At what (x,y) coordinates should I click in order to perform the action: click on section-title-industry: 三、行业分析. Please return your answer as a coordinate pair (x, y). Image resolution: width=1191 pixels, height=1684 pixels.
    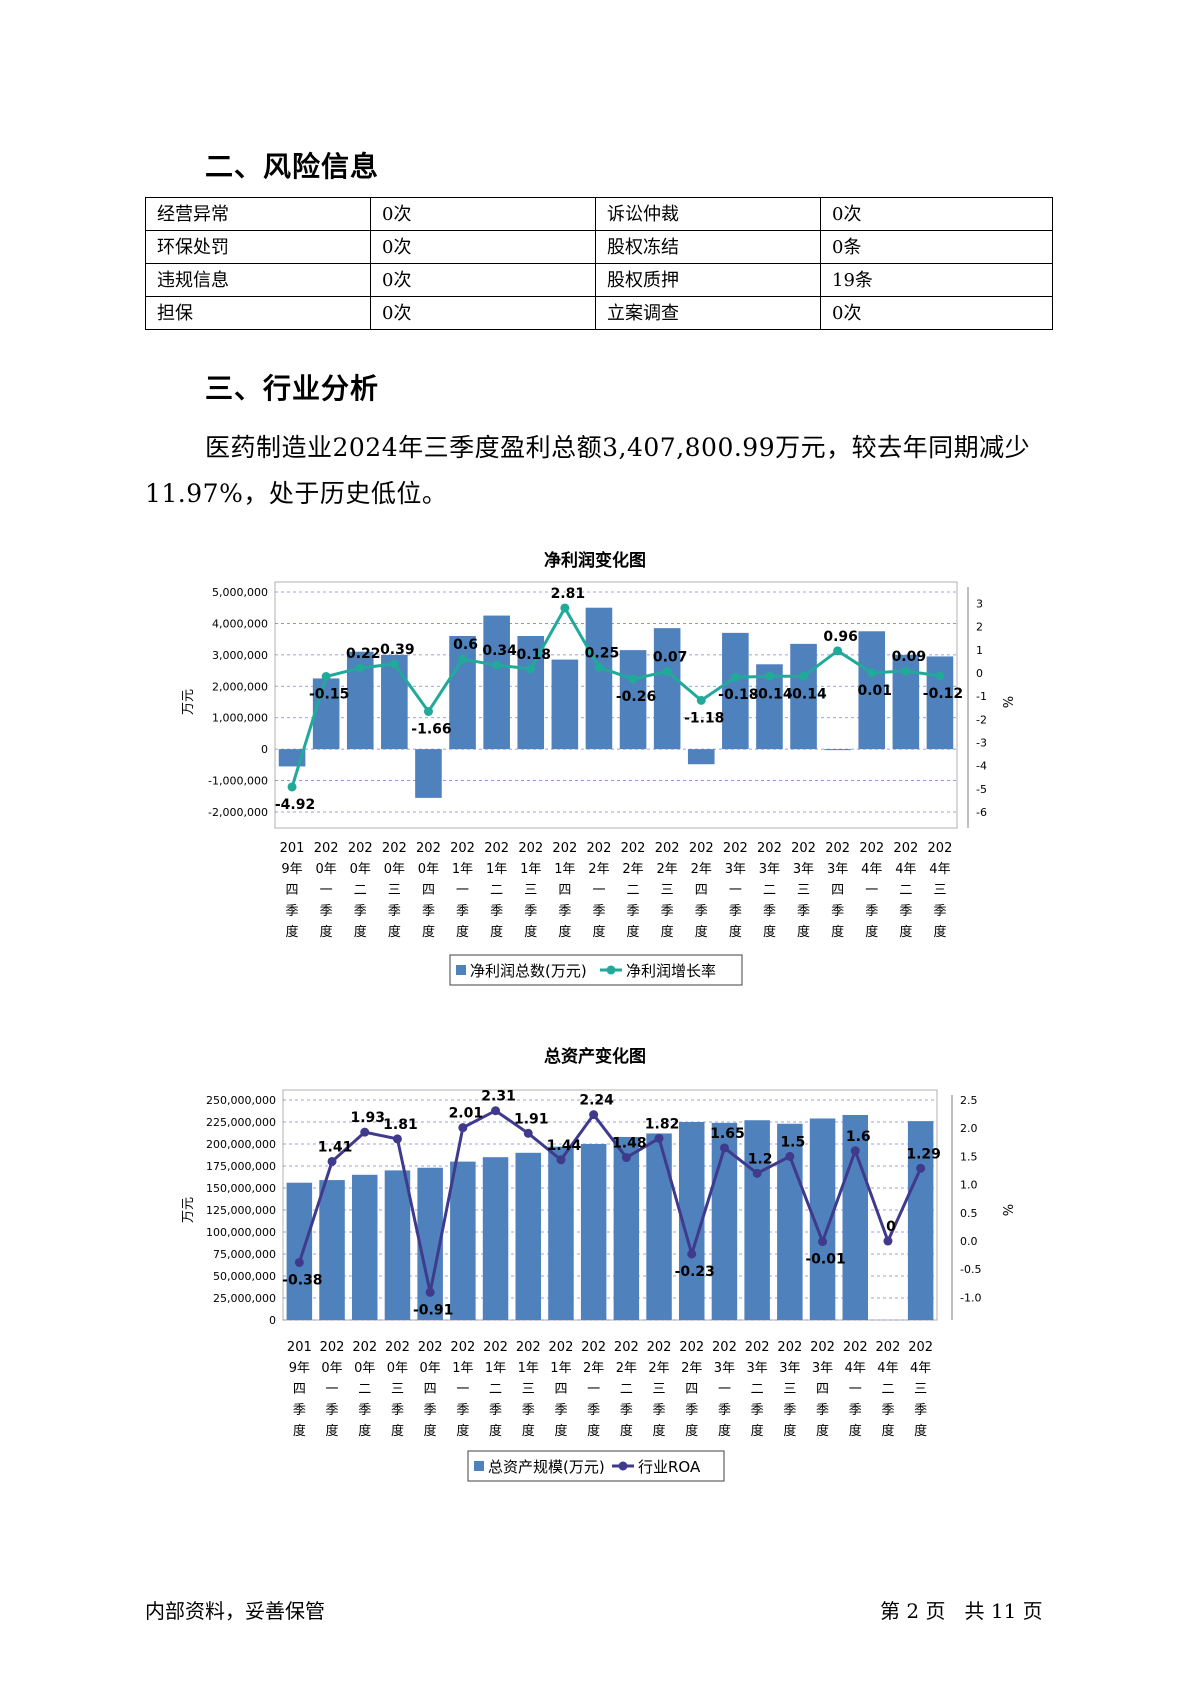
    Looking at the image, I should click on (292, 388).